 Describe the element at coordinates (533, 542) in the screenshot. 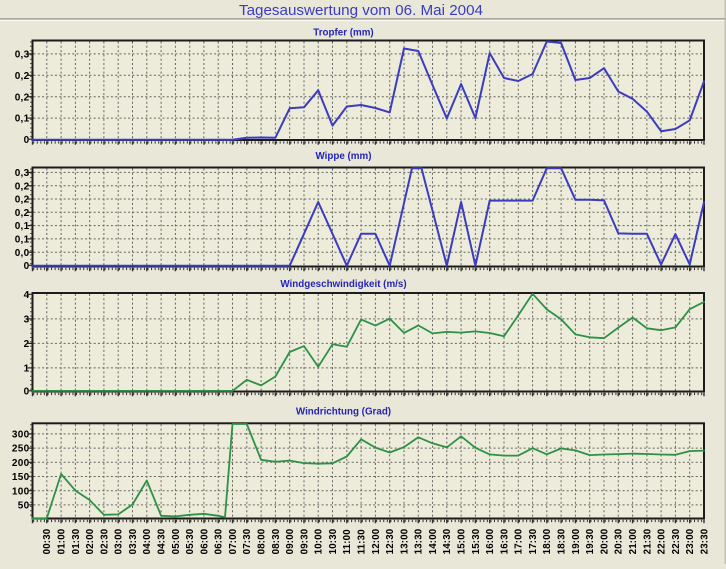

I see `svg-text: 17:30` at that location.